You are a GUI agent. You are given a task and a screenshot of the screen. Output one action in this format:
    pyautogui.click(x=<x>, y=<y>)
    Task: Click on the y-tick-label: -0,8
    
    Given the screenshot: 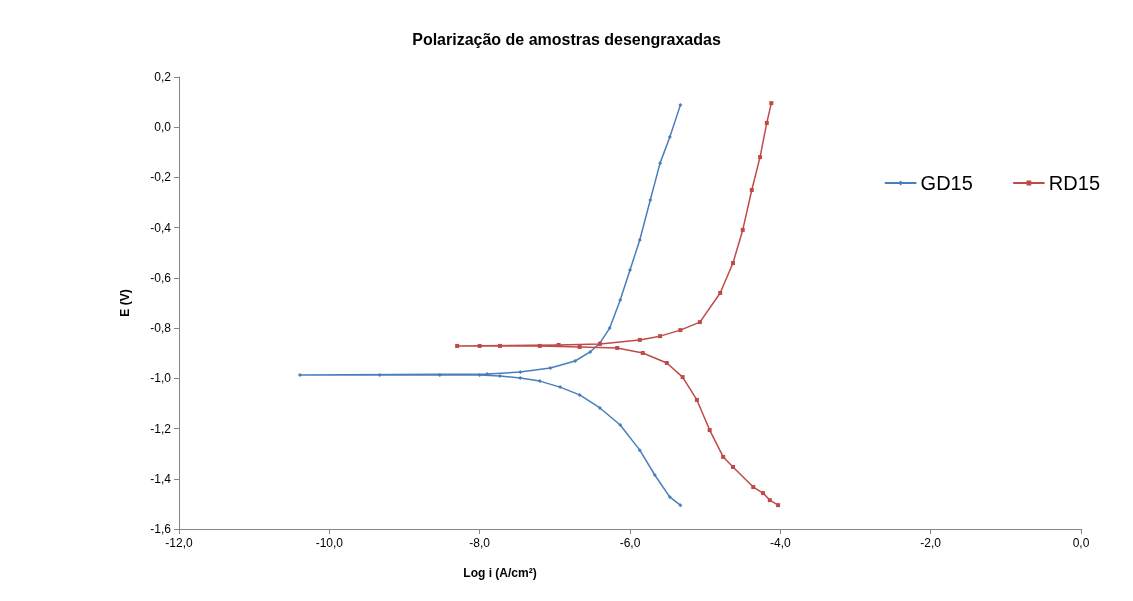 What is the action you would take?
    pyautogui.click(x=161, y=328)
    